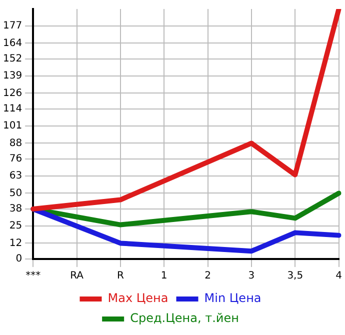 This screenshot has width=345, height=335. I want to click on x-tick-label: 2, so click(207, 276).